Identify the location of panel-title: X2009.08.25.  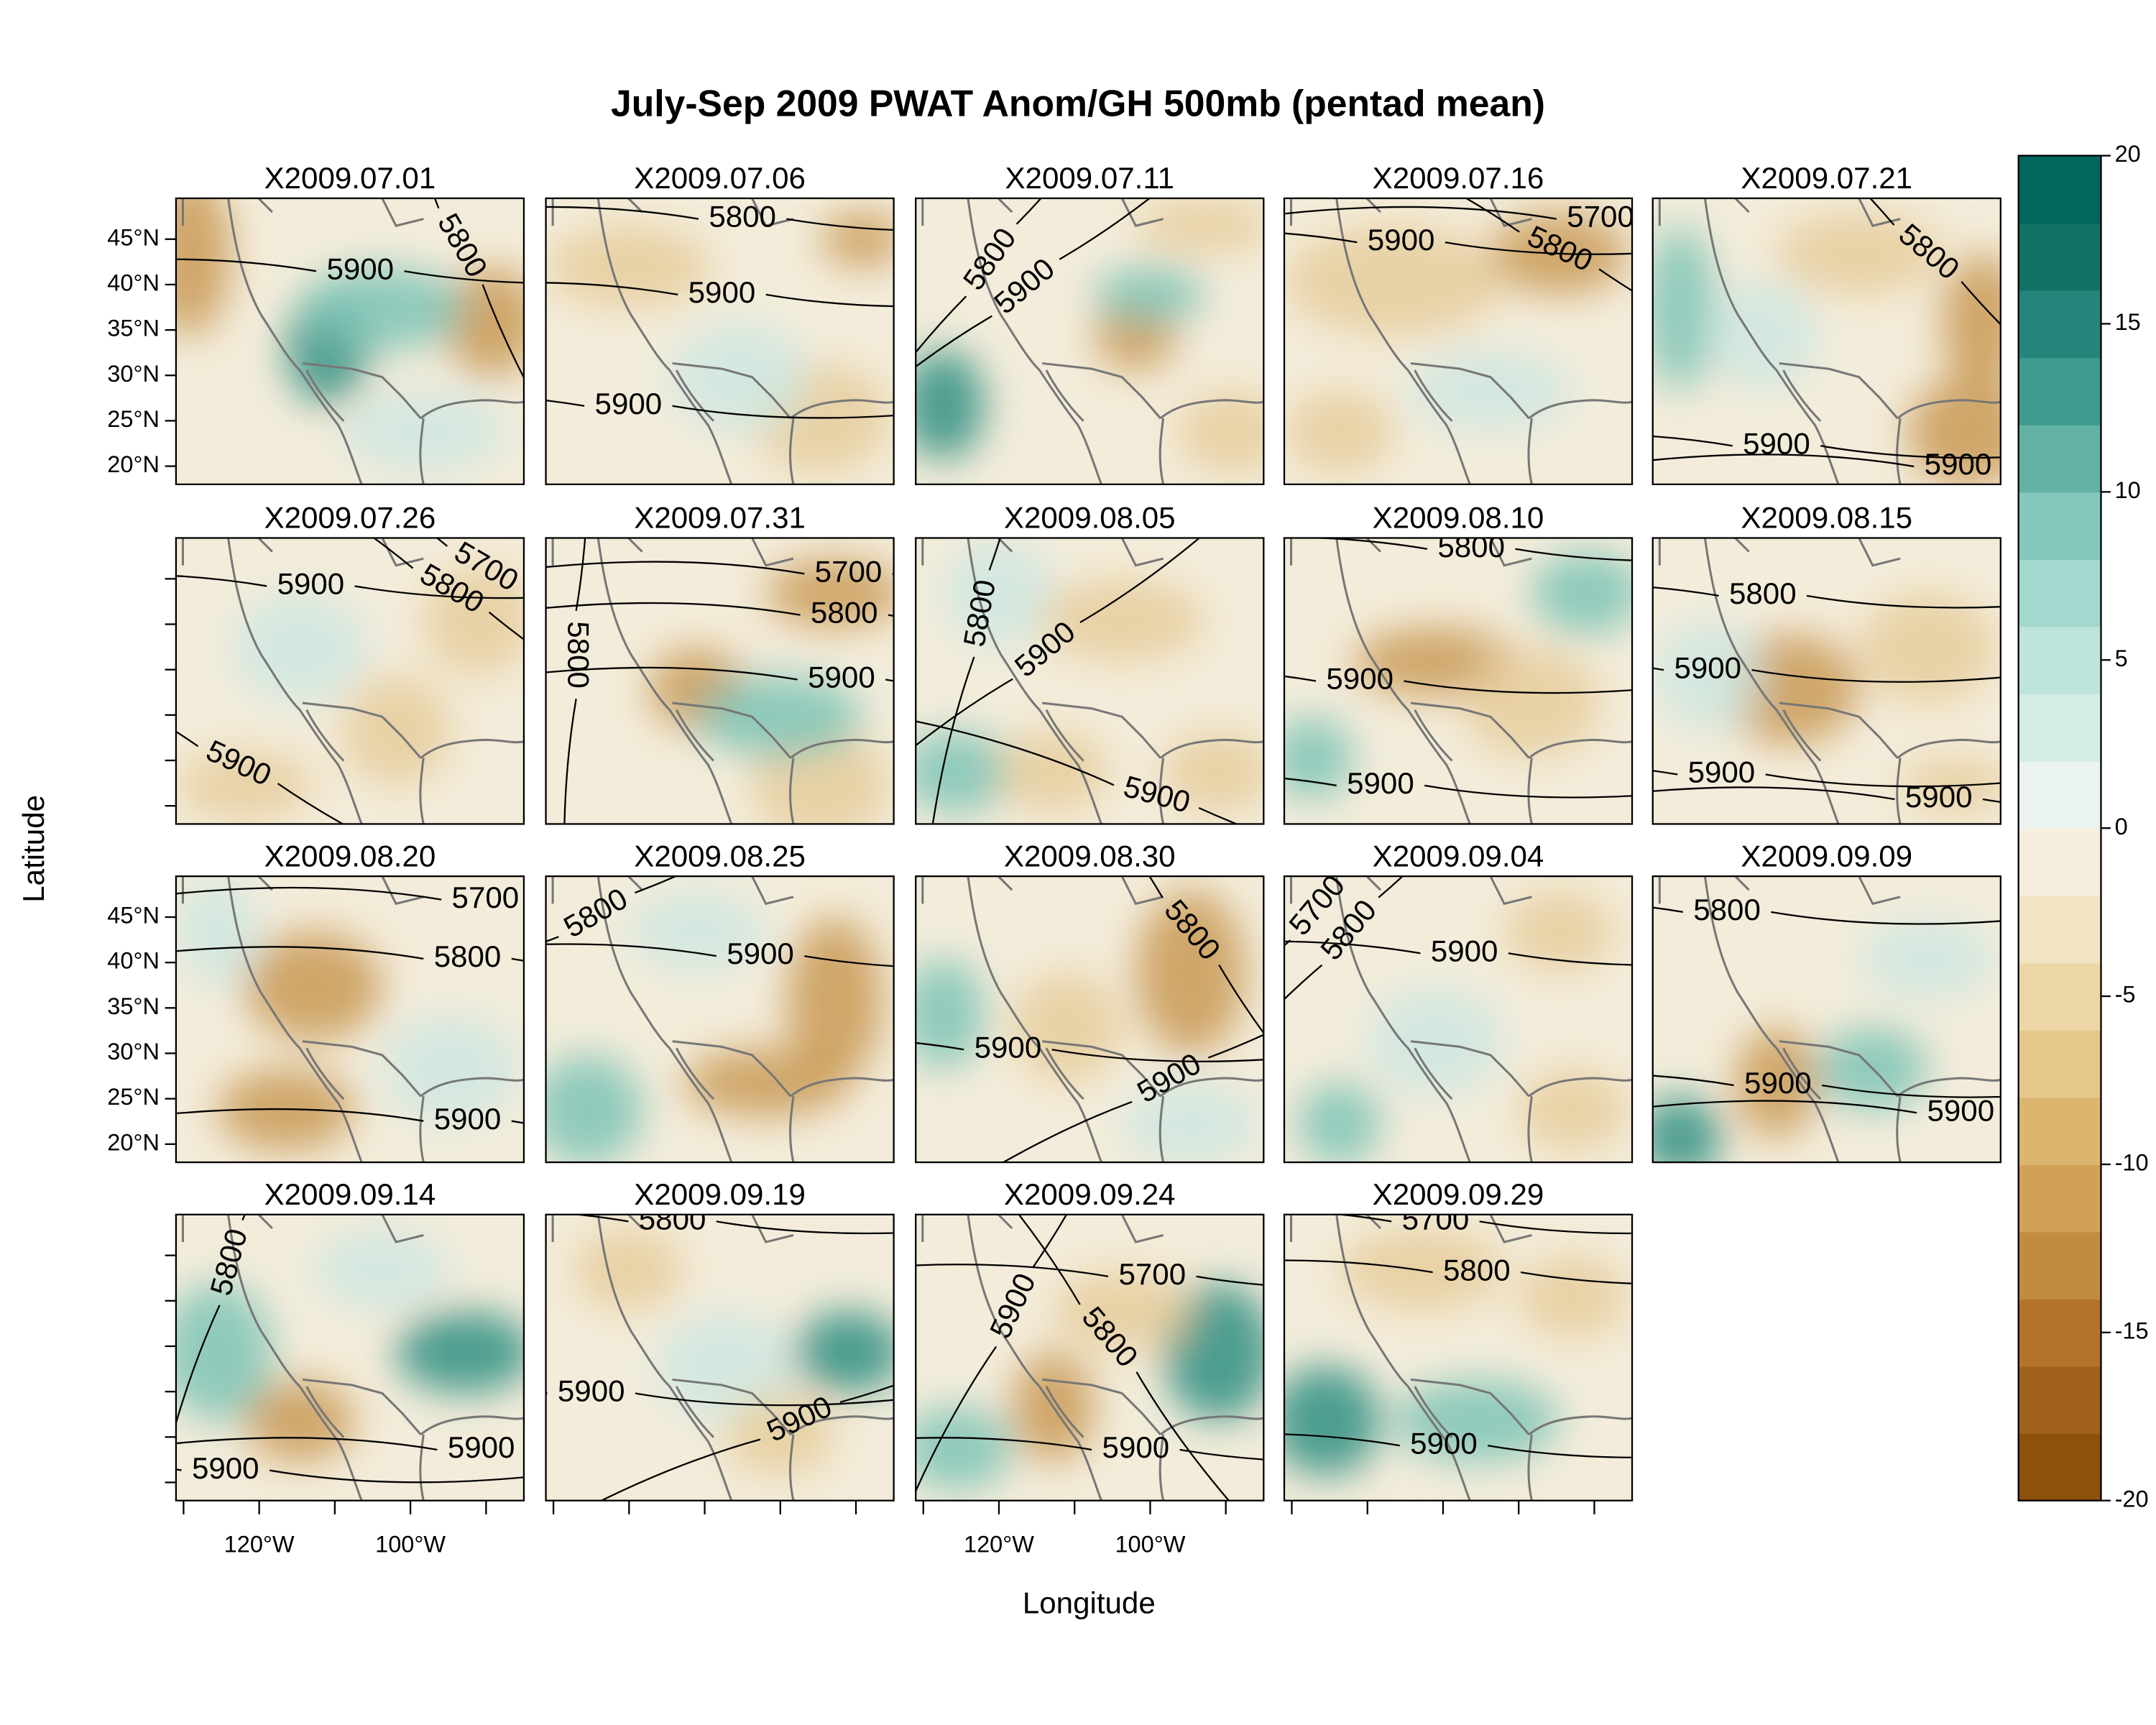
(720, 856).